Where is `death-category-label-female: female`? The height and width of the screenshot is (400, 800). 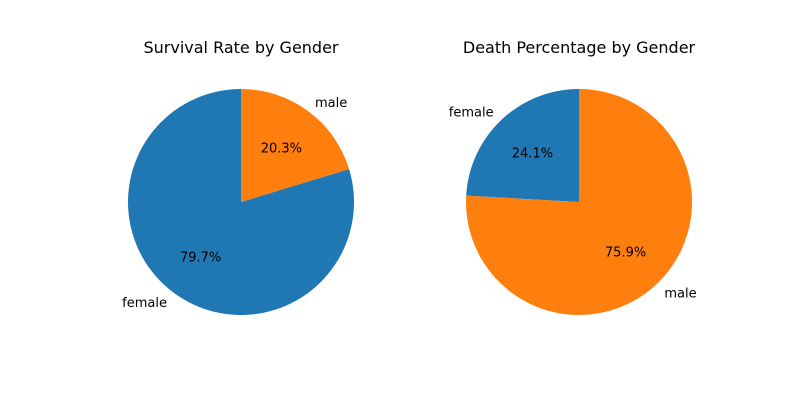
death-category-label-female: female is located at coordinates (471, 113).